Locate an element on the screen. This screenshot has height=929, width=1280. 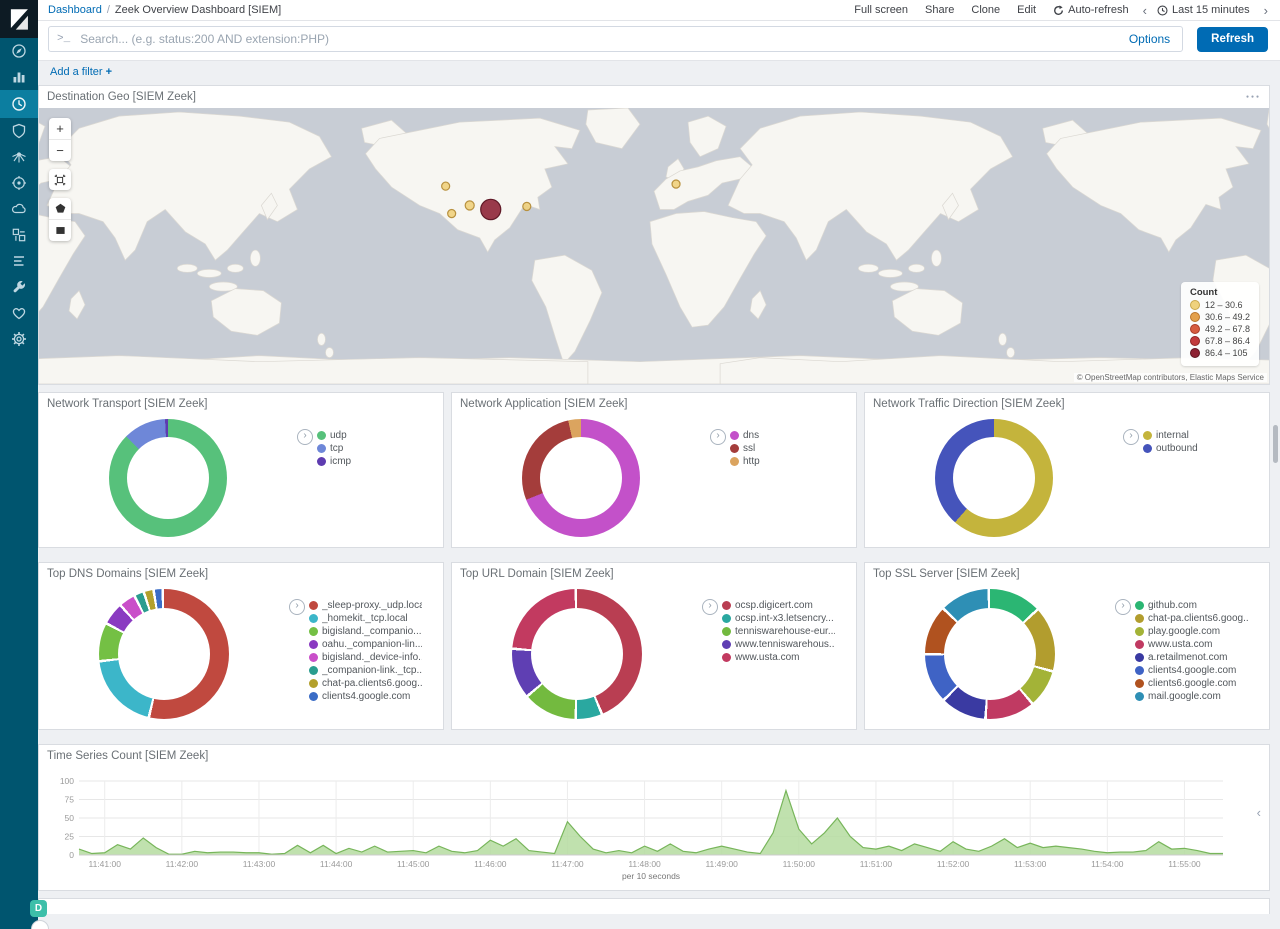
clone-button: Clone is located at coordinates (986, 10).